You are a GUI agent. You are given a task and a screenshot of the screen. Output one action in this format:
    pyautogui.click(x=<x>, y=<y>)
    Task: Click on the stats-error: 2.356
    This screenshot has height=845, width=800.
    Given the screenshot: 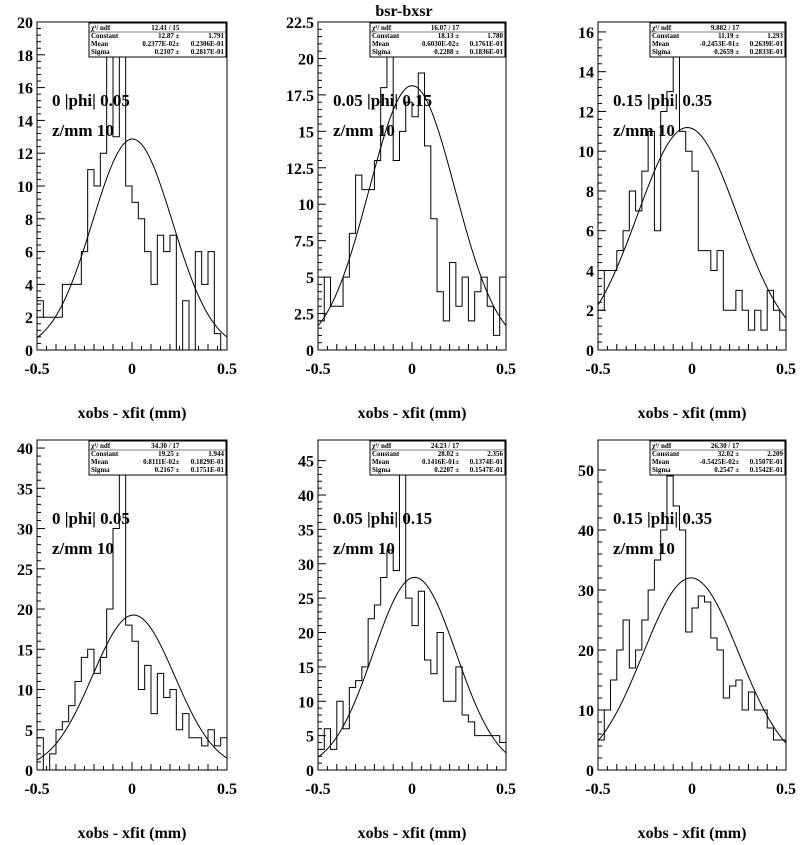 What is the action you would take?
    pyautogui.click(x=495, y=454)
    